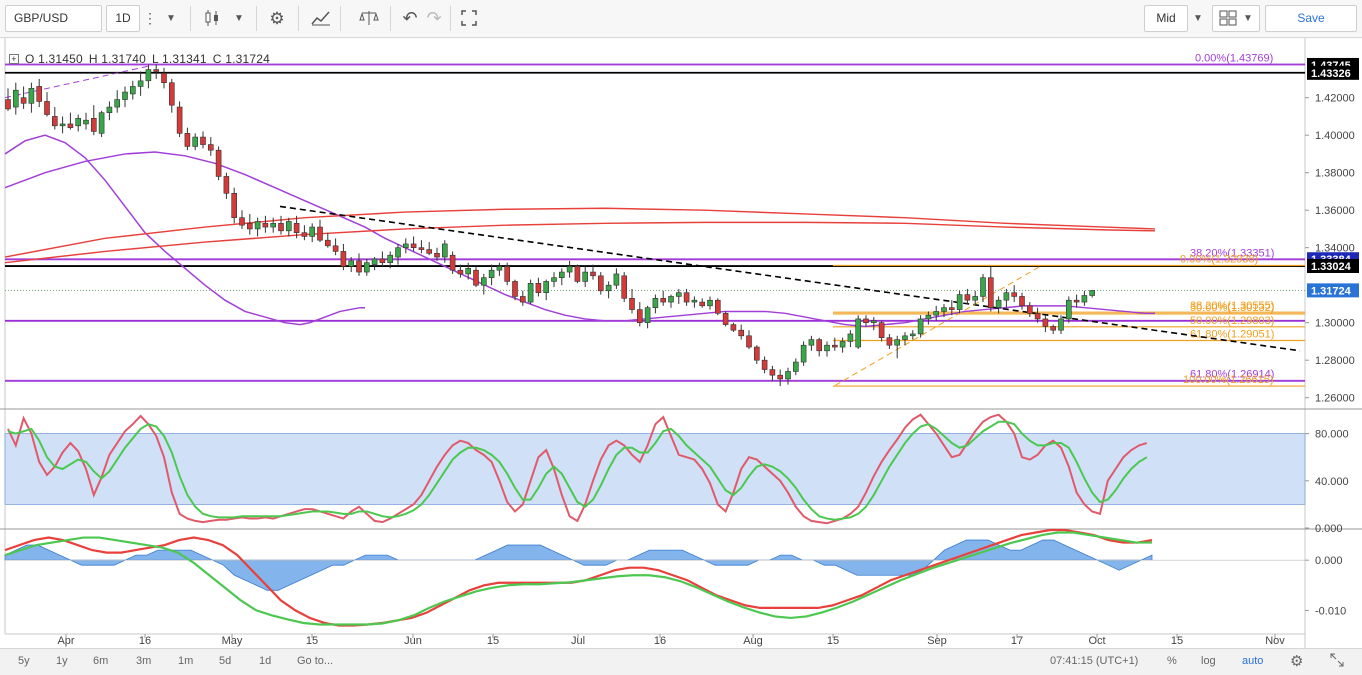  Describe the element at coordinates (1232, 375) in the screenshot. I see `fib-level-label: 61.80%(1.26914)` at that location.